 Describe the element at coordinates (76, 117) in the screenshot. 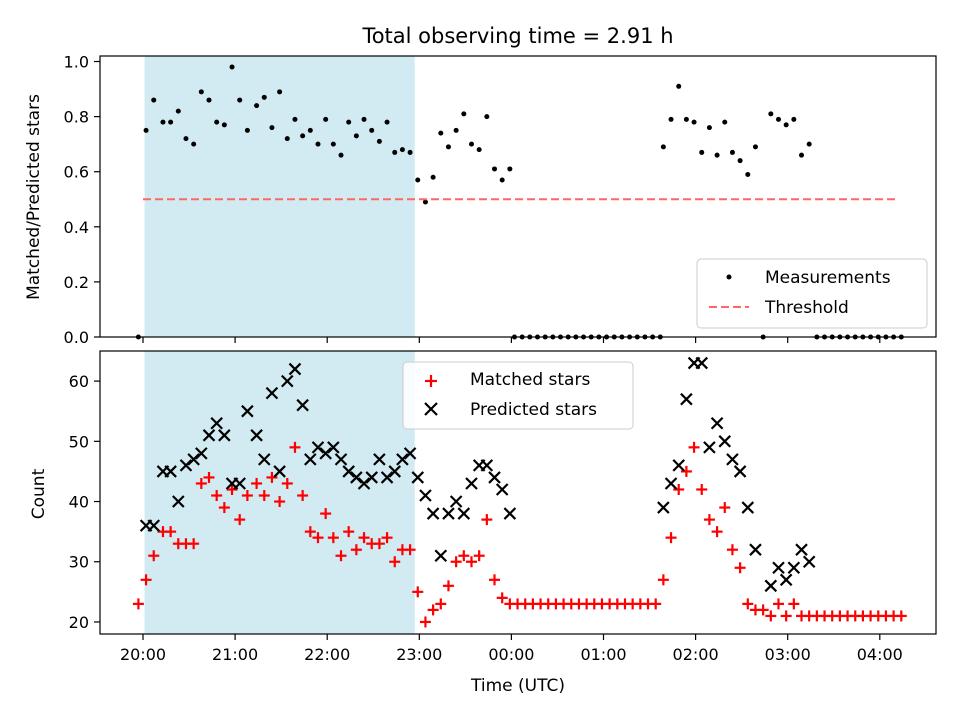

I see `y-tick-label: 0.8` at that location.